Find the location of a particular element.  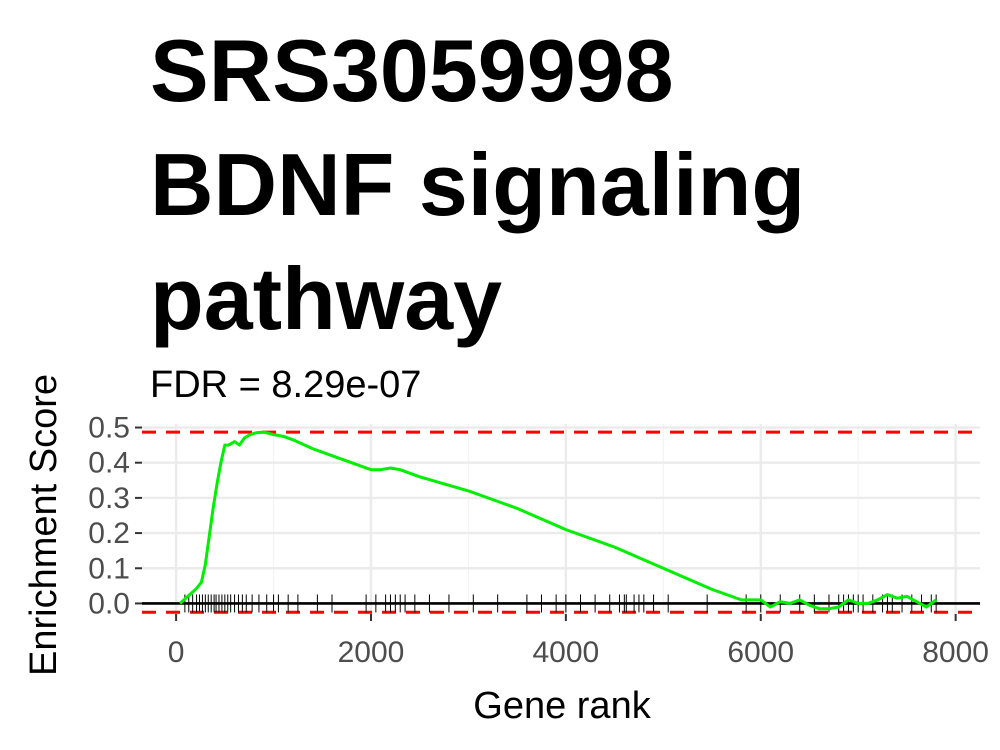

x-tick-label: 2000 is located at coordinates (371, 652).